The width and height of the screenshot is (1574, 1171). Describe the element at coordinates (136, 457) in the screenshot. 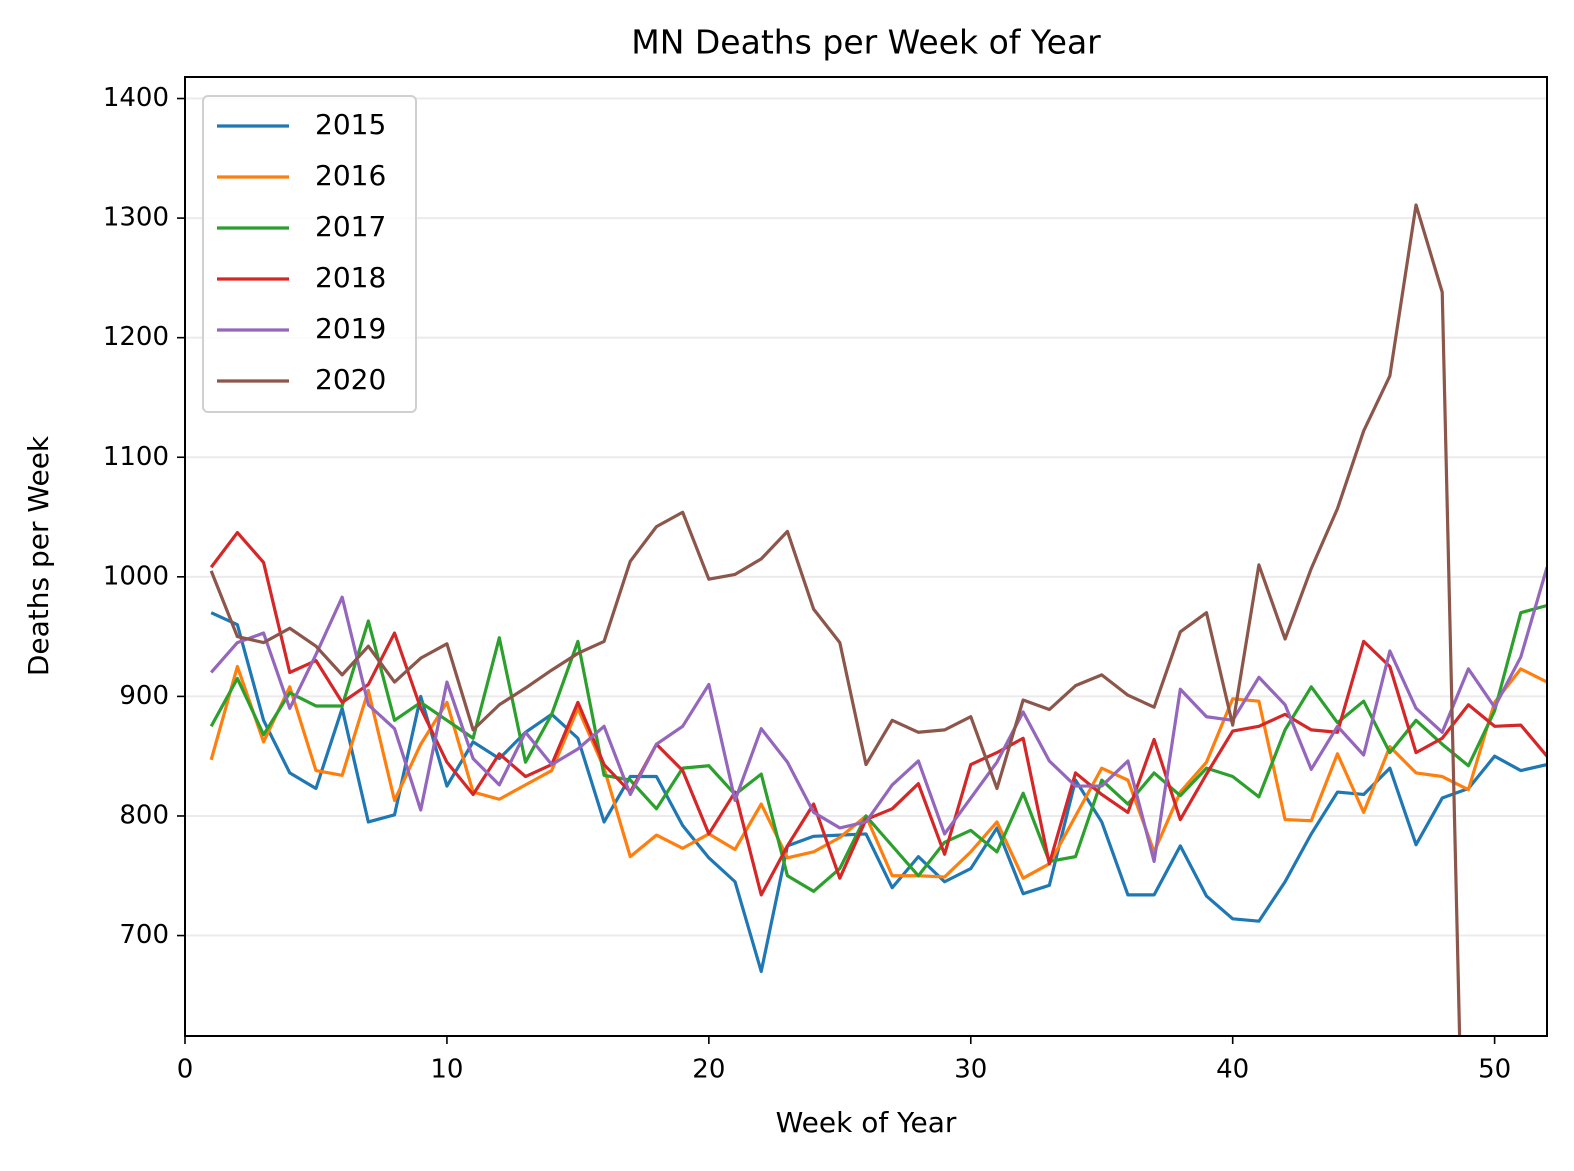

I see `y-tick-label: 1100` at that location.